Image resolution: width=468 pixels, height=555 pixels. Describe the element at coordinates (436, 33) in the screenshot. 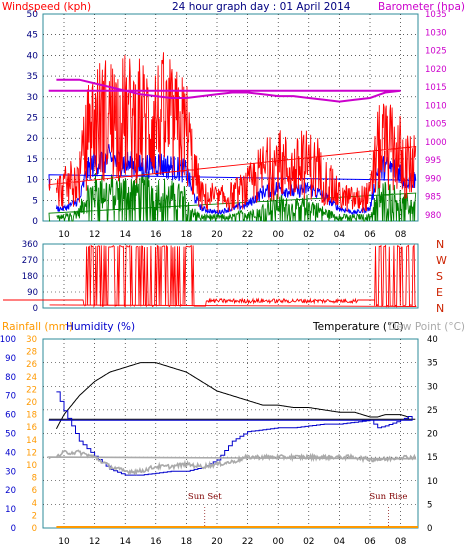

I see `y2-tick-label: 1030` at that location.